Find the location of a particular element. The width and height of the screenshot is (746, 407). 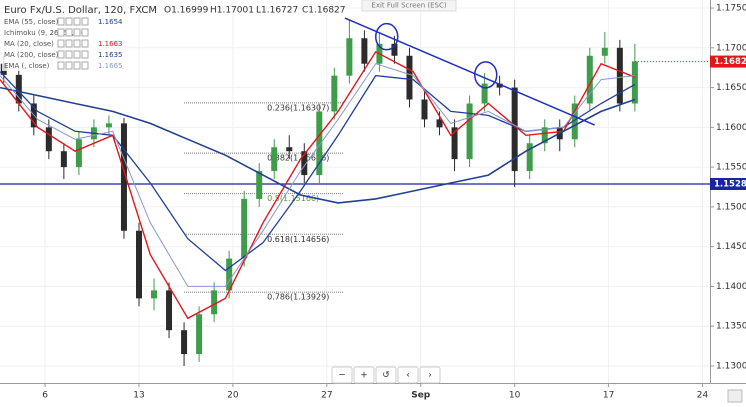

legend-name: Ichimoku (9, 26, 52, 26) is located at coordinates (46, 33).